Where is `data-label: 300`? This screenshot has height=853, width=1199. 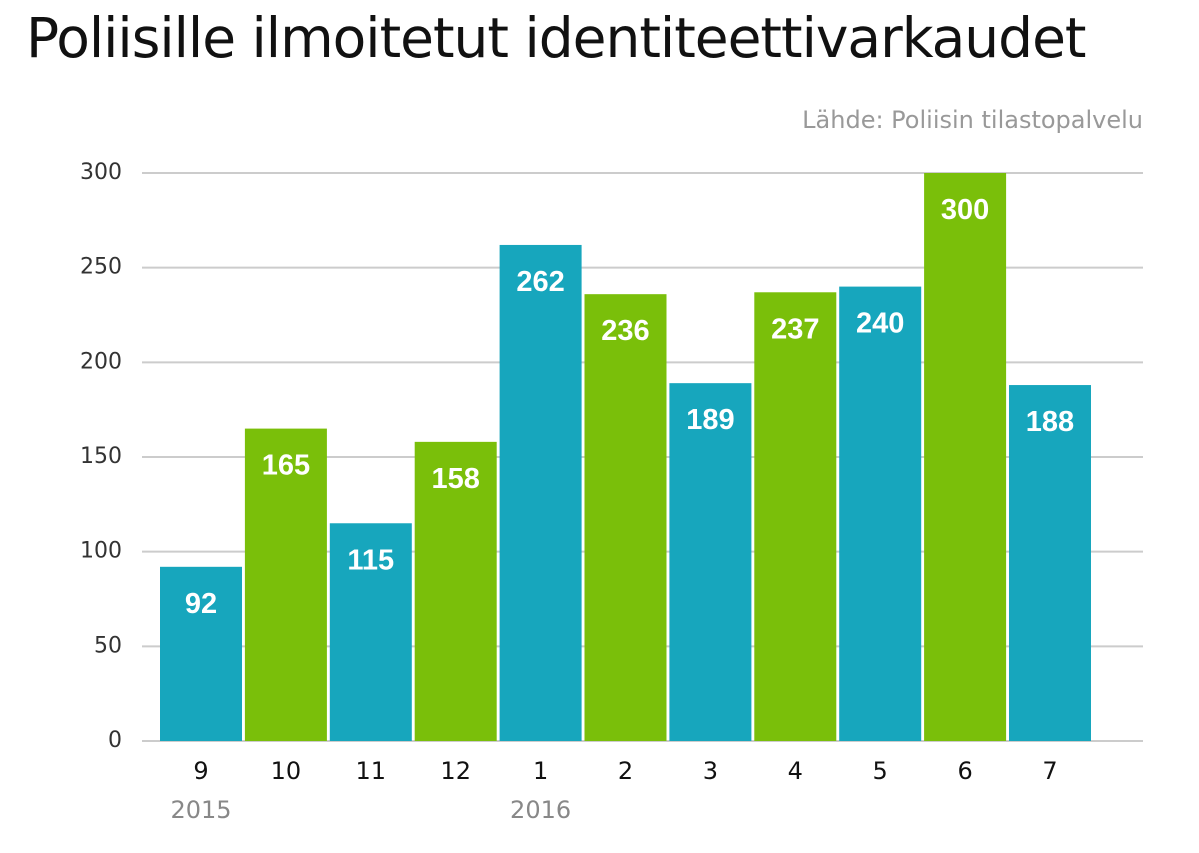
data-label: 300 is located at coordinates (965, 210).